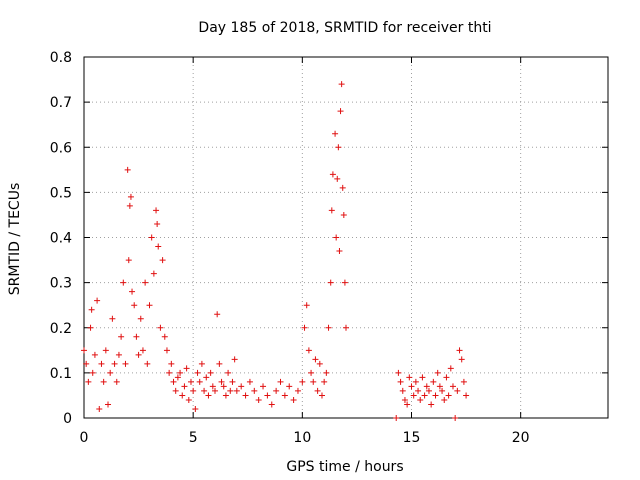 This screenshot has height=480, width=640. What do you see at coordinates (61, 284) in the screenshot?
I see `y-tick-label: 0.3` at bounding box center [61, 284].